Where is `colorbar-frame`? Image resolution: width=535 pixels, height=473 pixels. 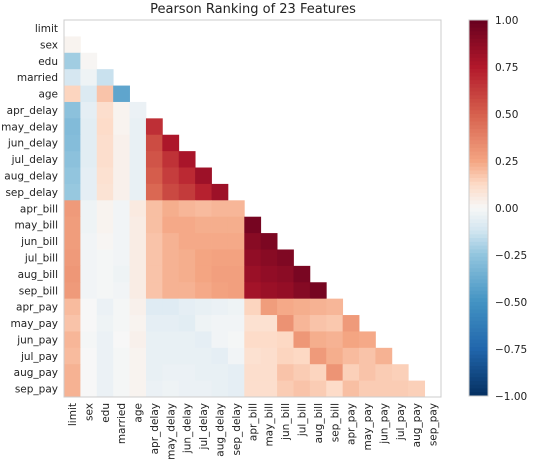 colorbar-frame is located at coordinates (478, 208).